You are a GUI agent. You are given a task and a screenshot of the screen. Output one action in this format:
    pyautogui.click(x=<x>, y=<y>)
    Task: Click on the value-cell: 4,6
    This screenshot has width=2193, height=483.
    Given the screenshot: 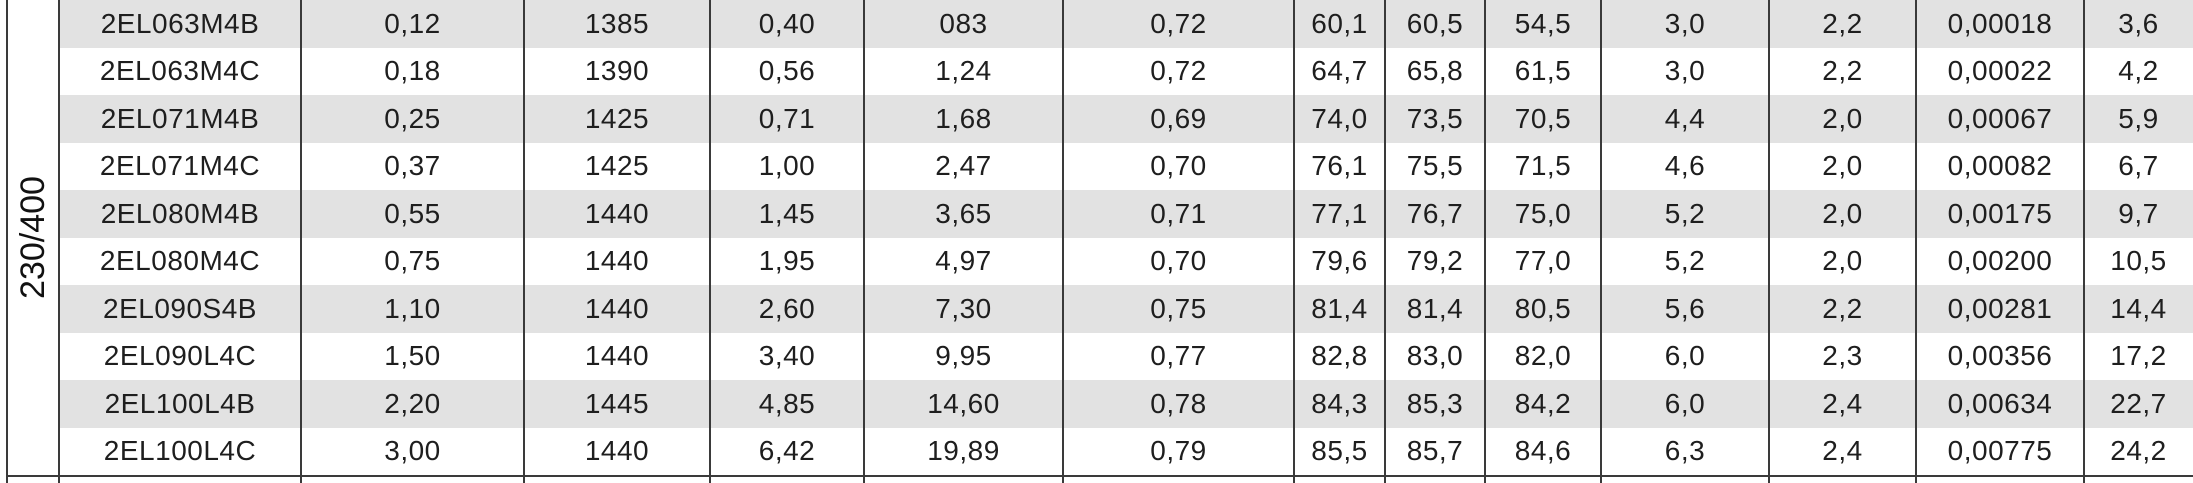 What is the action you would take?
    pyautogui.click(x=1685, y=166)
    